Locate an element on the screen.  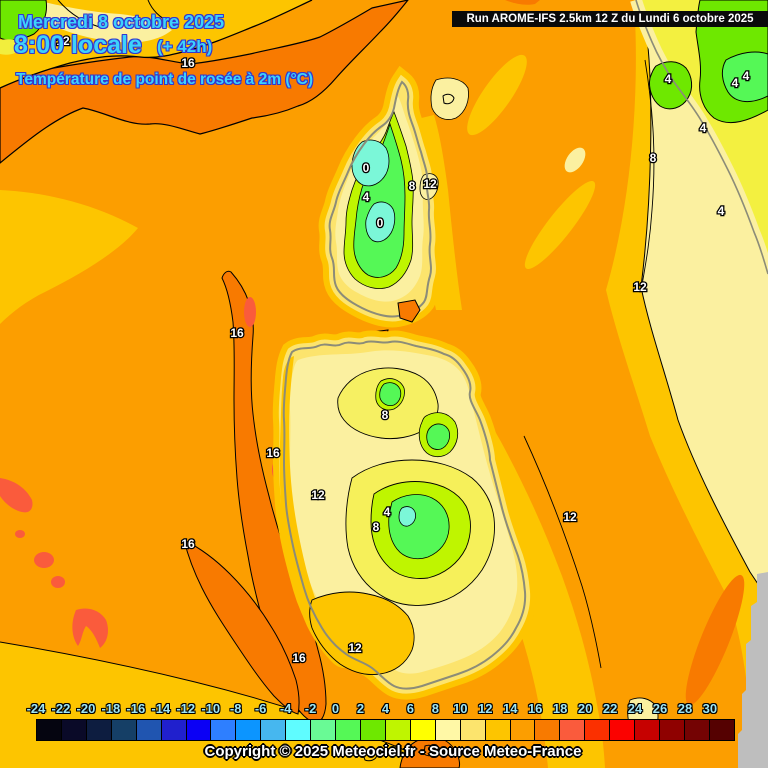
colorbar-tick-label: -14 is located at coordinates (161, 708).